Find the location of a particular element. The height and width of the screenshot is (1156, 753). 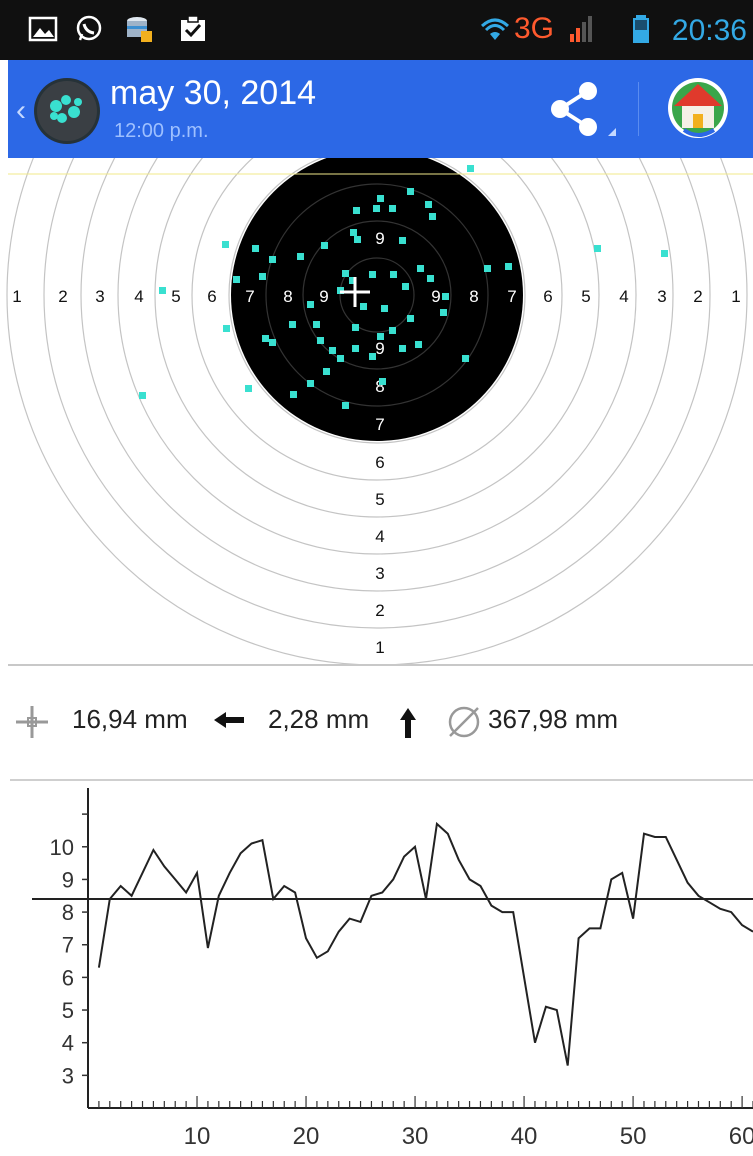

clock: 20:36 is located at coordinates (709, 30).